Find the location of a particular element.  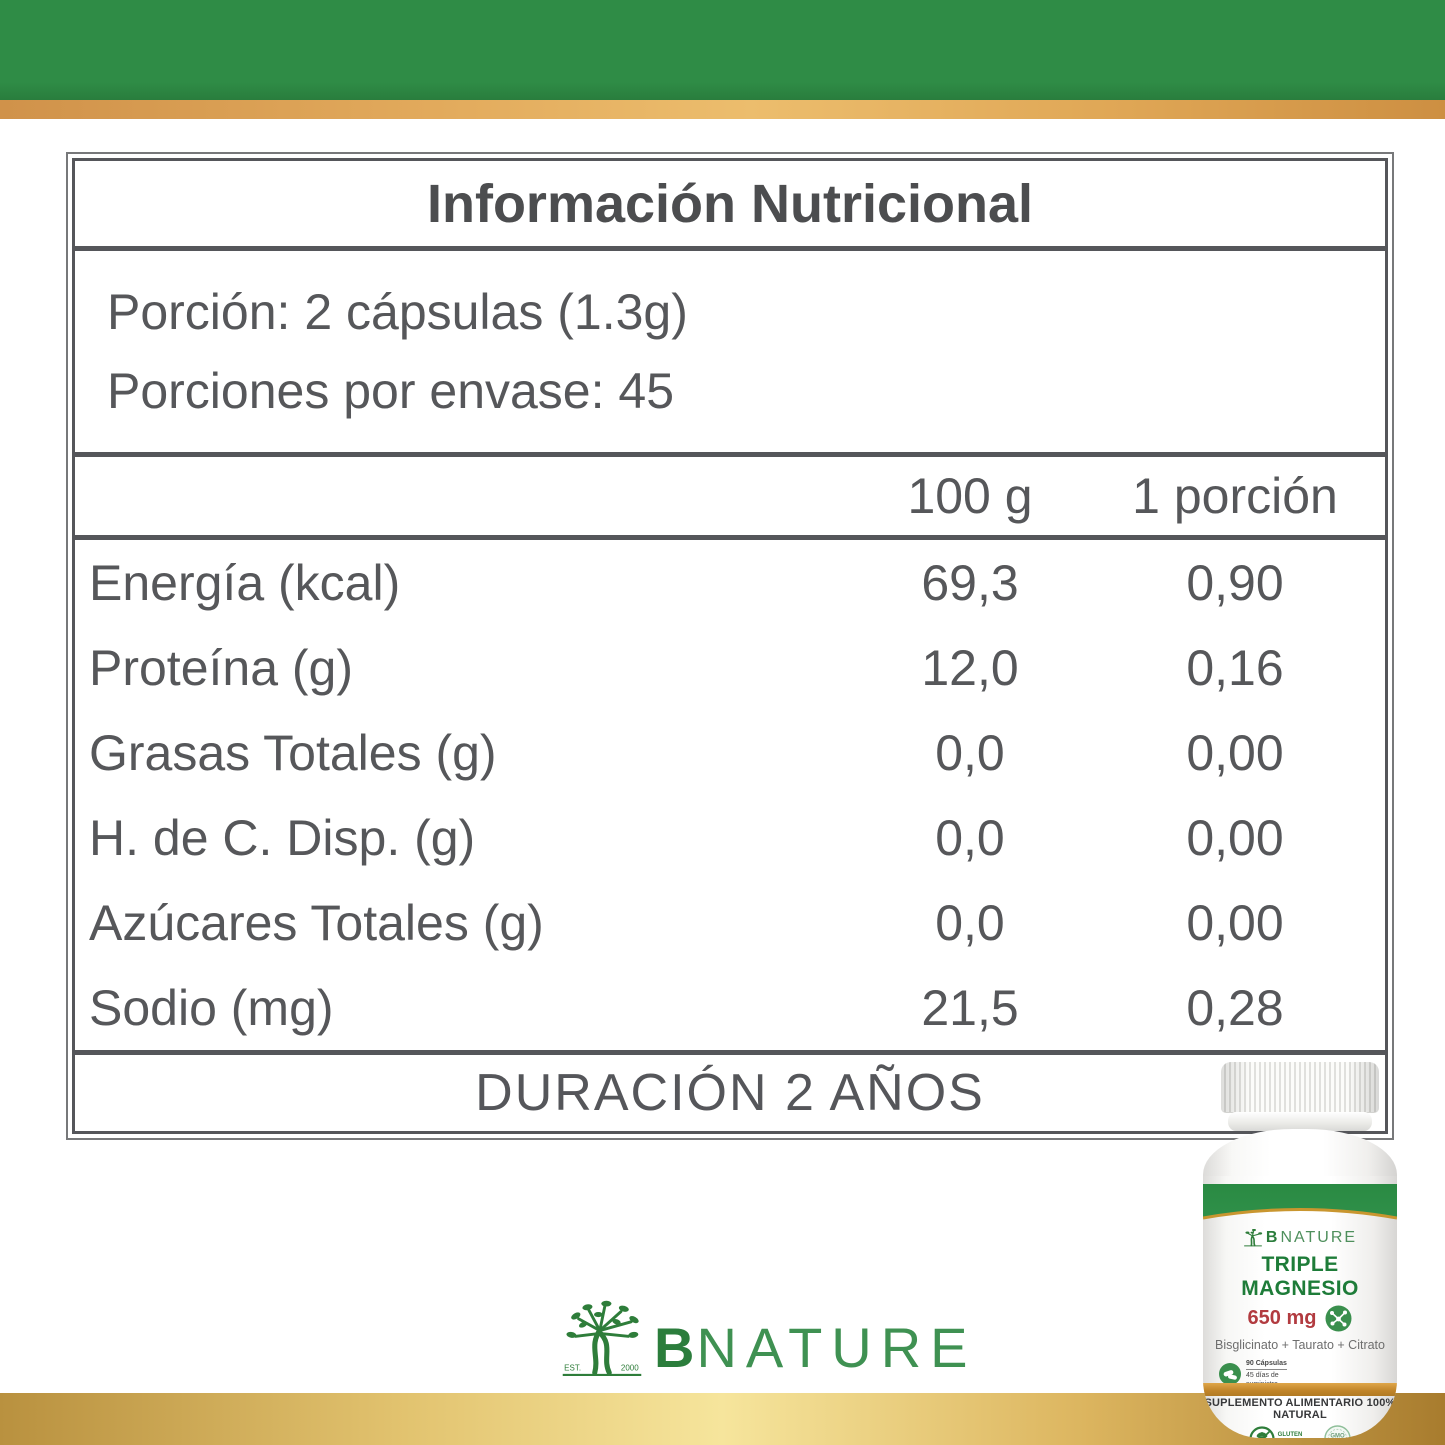

row-value-100g: 12,0 is located at coordinates (970, 667).